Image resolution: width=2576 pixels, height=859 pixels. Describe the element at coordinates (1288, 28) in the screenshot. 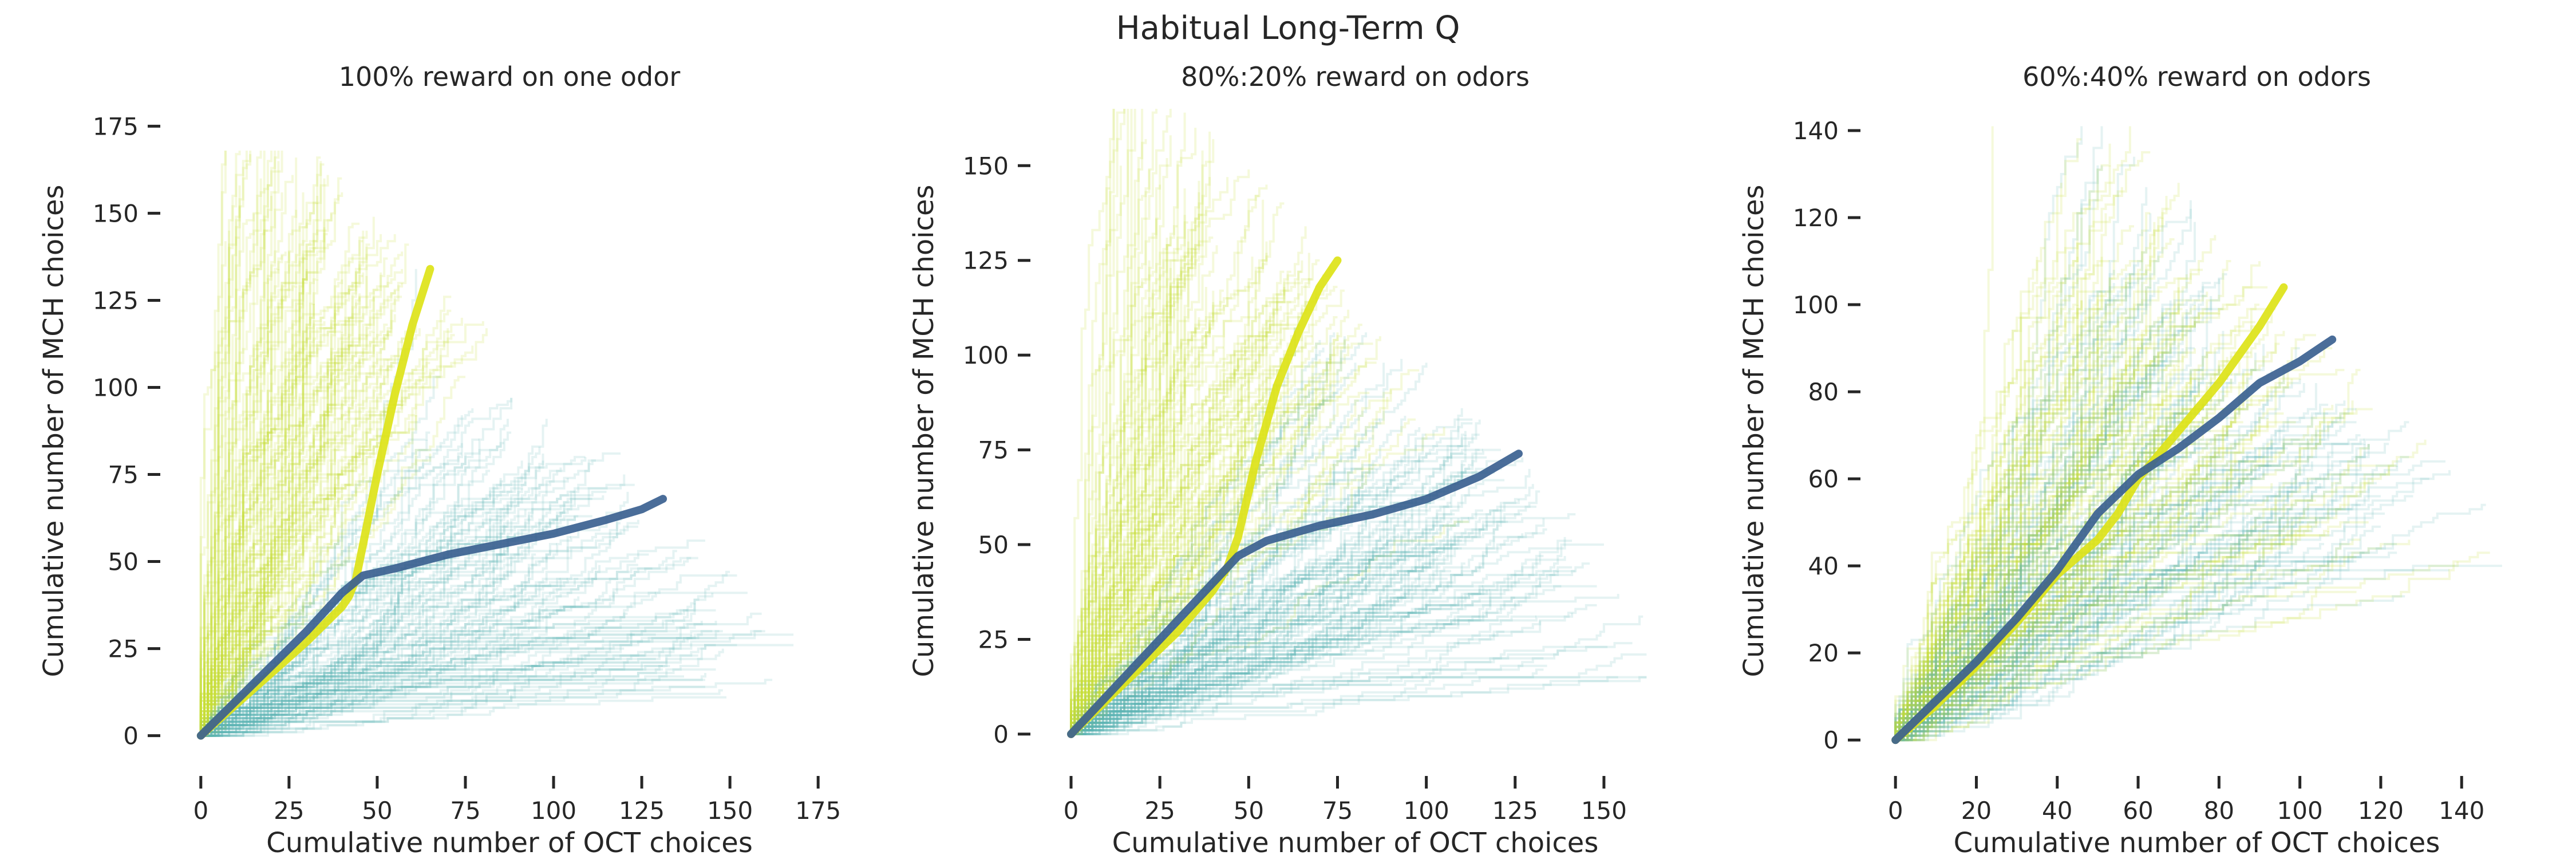

I see `figure-title: Habitual Long-Term Q` at that location.